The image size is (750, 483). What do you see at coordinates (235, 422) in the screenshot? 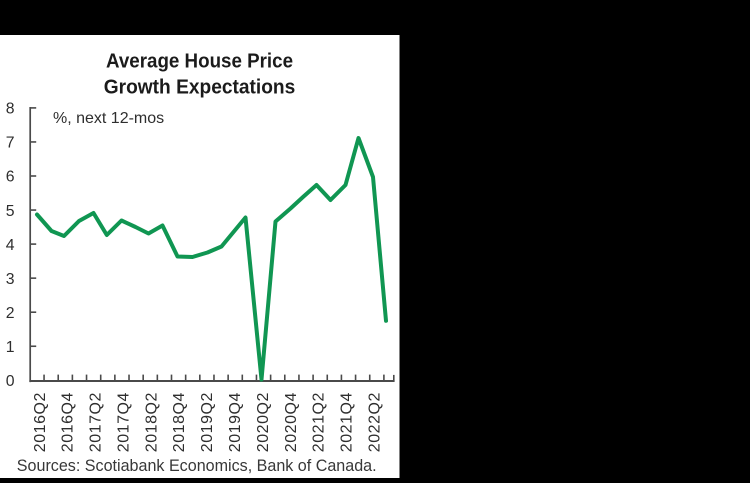
I see `svg-text: 2019Q4` at bounding box center [235, 422].